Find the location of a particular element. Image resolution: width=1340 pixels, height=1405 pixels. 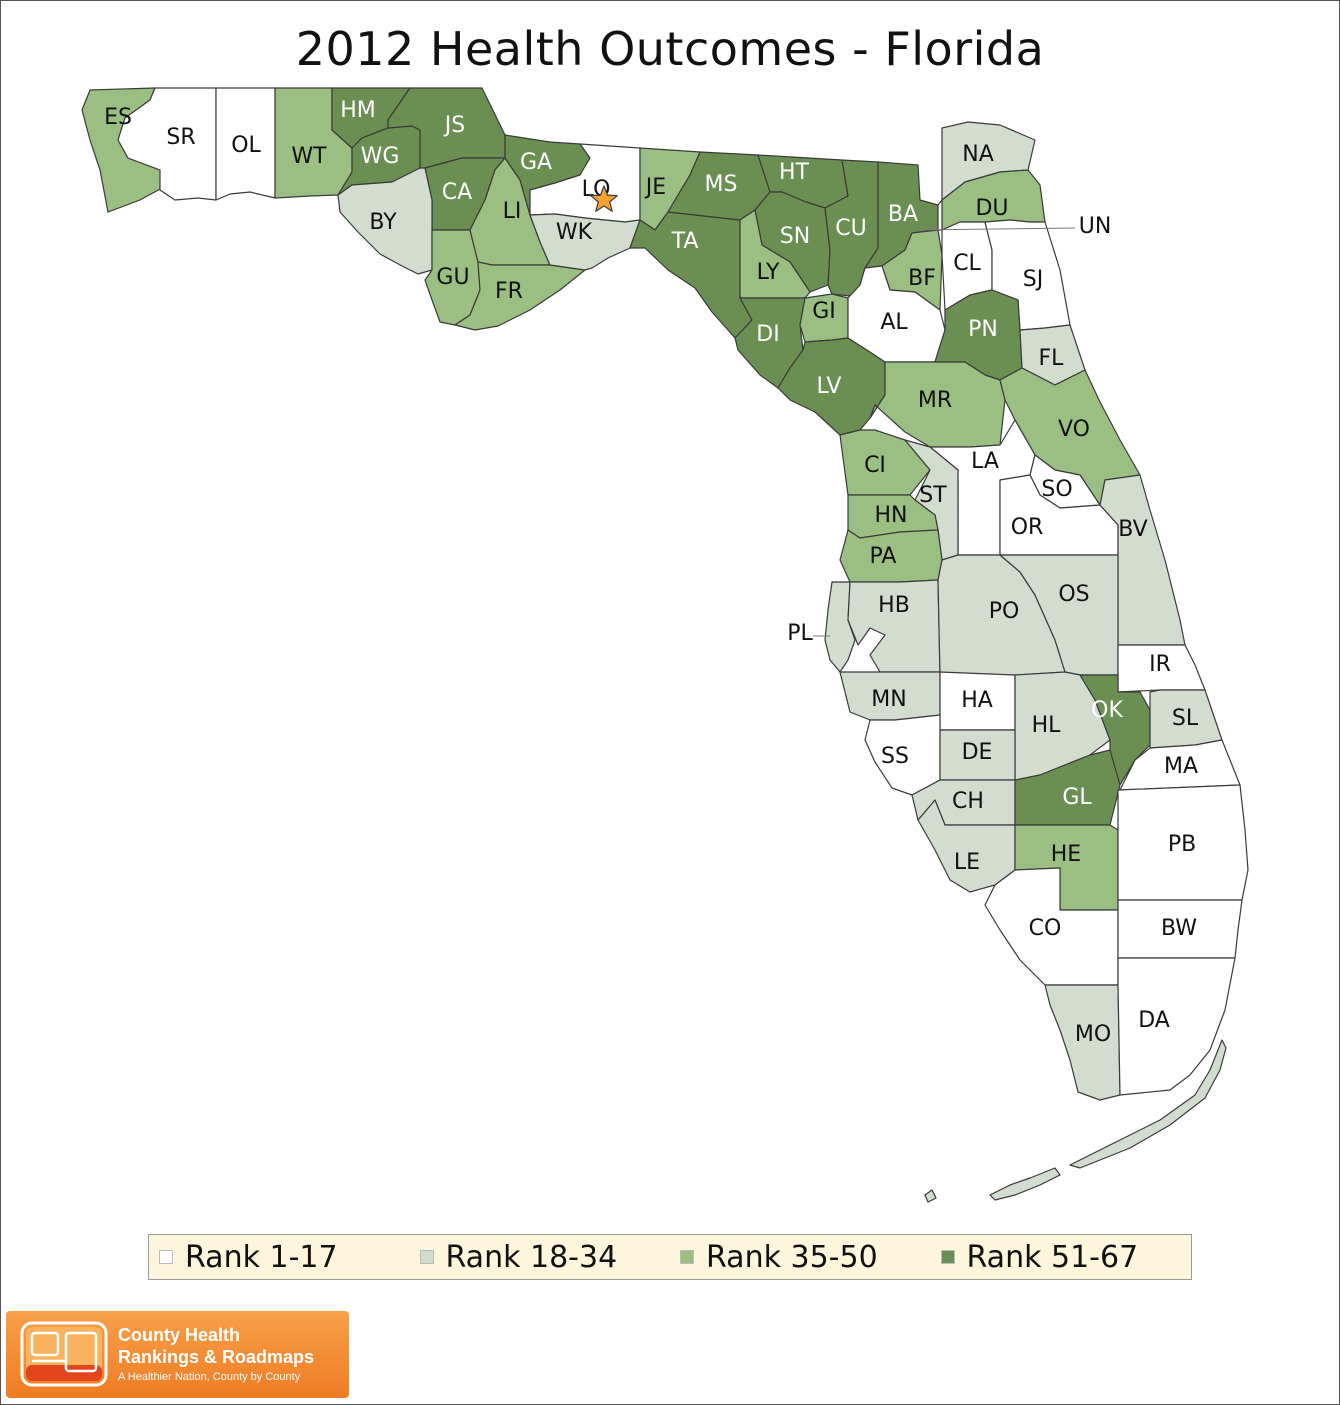

county-label-ly: LY is located at coordinates (768, 272).